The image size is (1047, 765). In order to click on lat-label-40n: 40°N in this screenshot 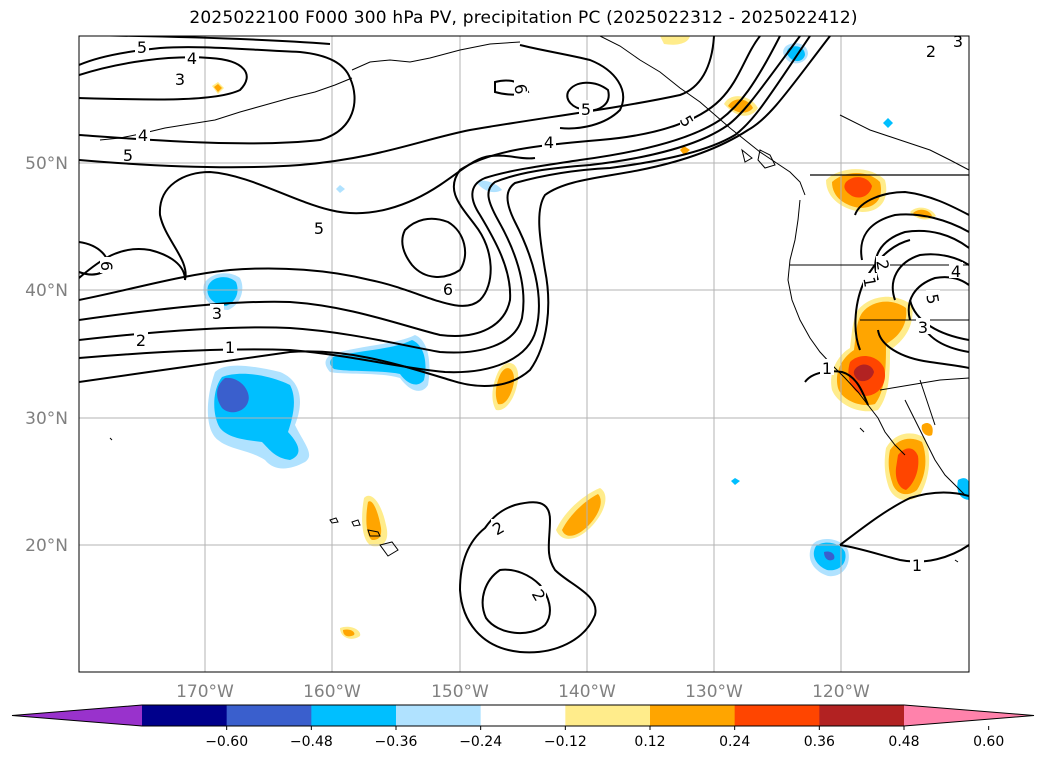, I will do `click(46, 291)`.